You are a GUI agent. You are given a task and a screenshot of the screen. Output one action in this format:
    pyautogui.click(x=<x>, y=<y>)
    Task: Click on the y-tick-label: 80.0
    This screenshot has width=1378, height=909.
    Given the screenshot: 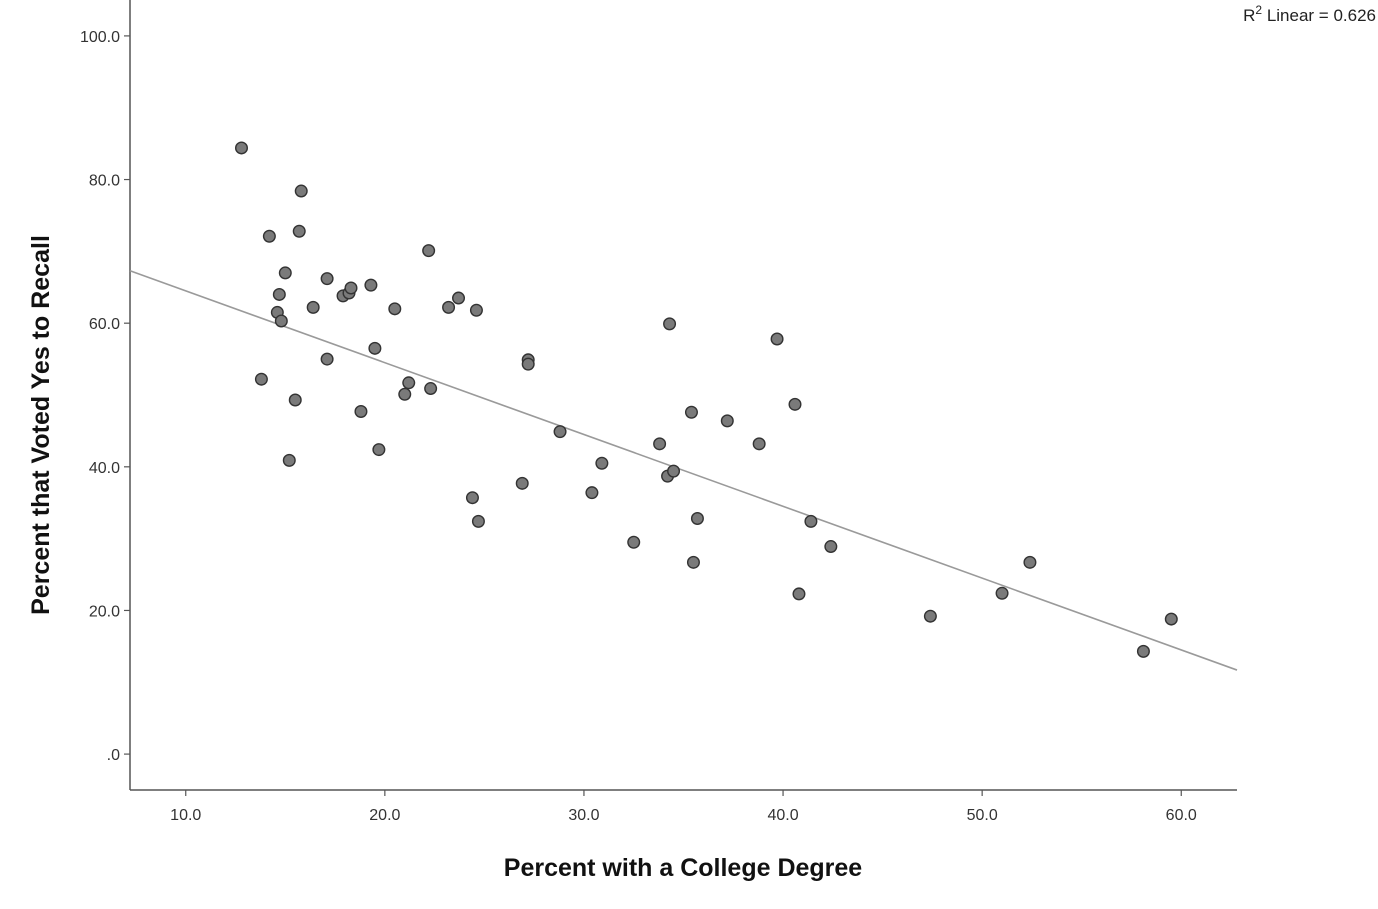 What is the action you would take?
    pyautogui.click(x=104, y=181)
    